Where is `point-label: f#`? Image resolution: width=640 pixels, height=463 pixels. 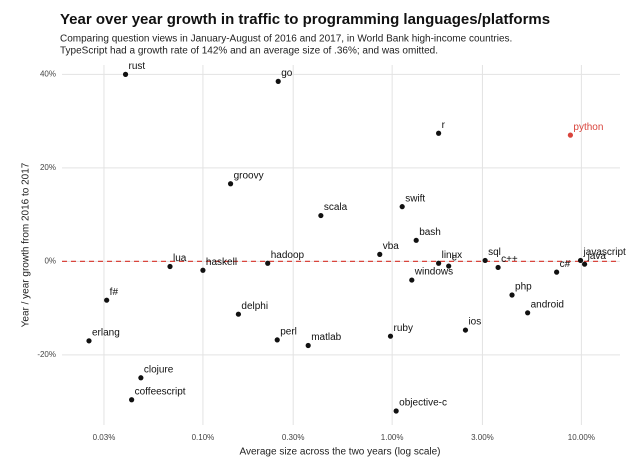 point-label: f# is located at coordinates (114, 292).